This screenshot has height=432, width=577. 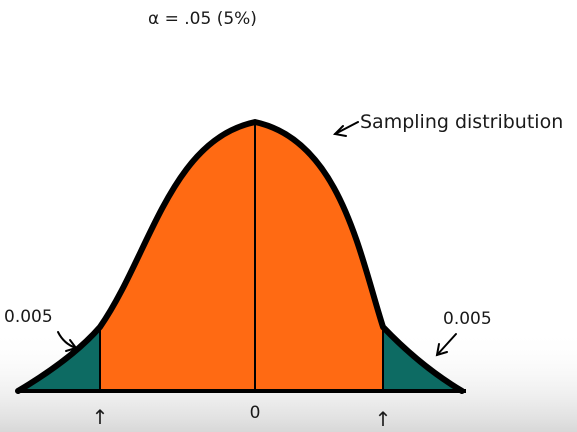 What do you see at coordinates (446, 345) in the screenshot?
I see `right-tail-arrow-icon` at bounding box center [446, 345].